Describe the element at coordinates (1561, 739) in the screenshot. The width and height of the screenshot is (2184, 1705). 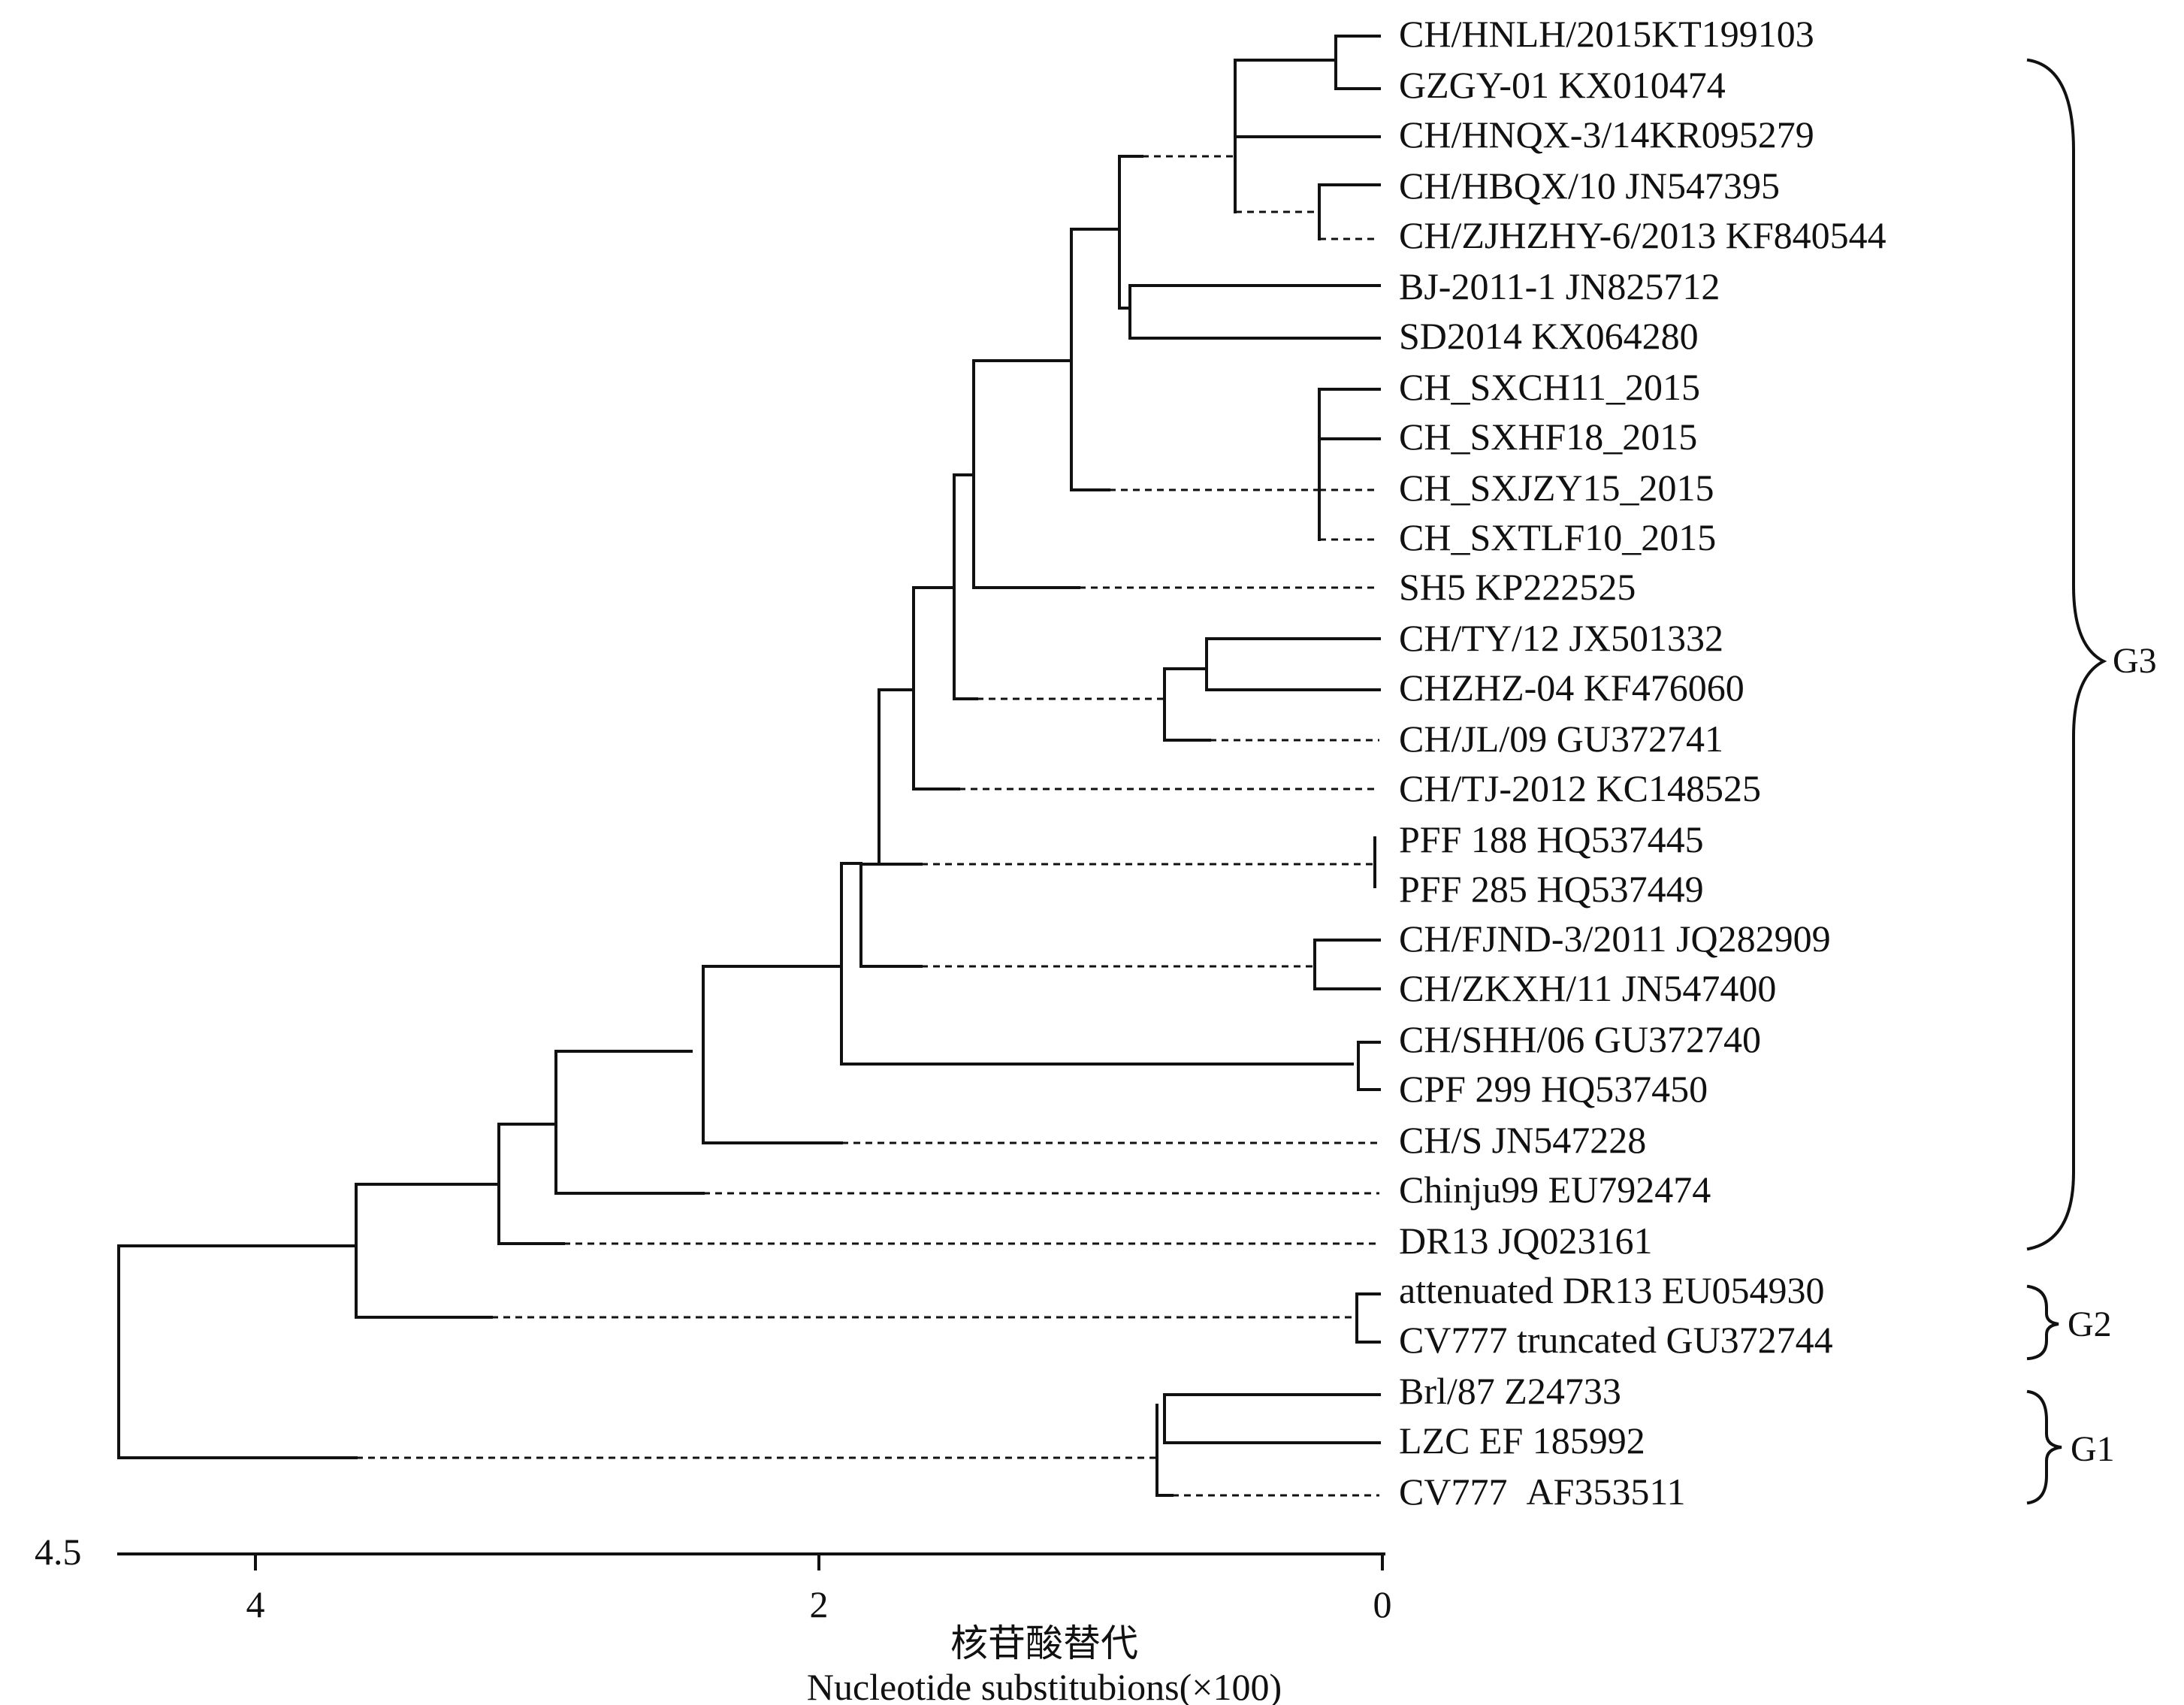
I see `leaf-label: CH/JL/09 GU372741` at that location.